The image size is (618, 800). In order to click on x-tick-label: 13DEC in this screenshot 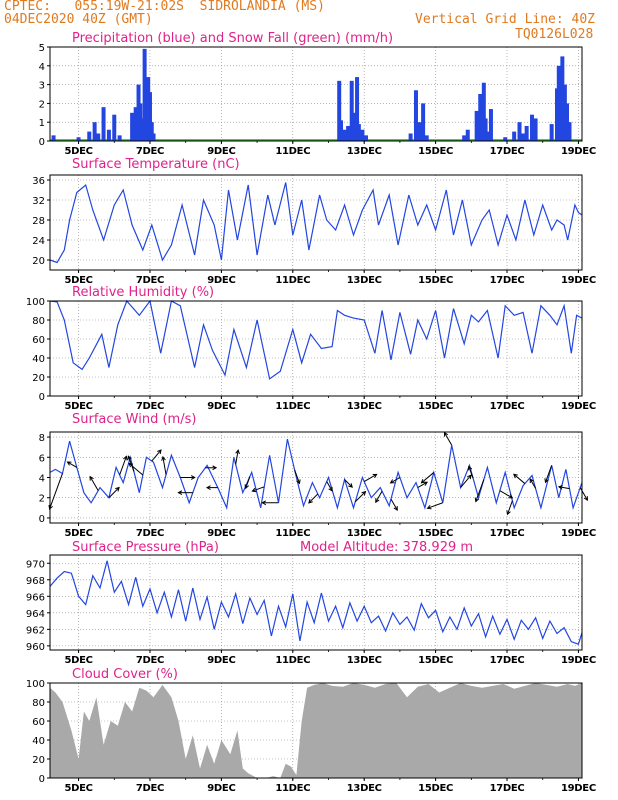, I will do `click(364, 788)`.